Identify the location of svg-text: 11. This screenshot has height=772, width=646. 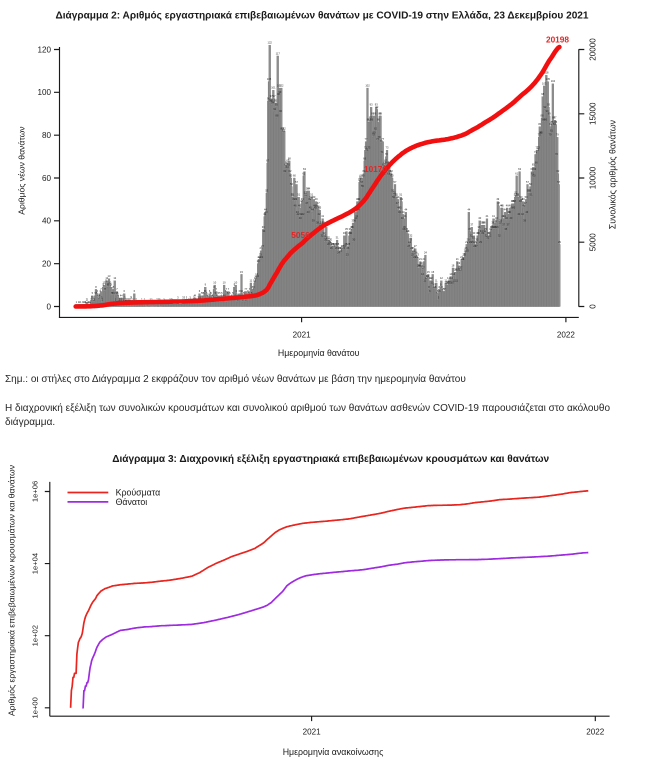
(445, 280).